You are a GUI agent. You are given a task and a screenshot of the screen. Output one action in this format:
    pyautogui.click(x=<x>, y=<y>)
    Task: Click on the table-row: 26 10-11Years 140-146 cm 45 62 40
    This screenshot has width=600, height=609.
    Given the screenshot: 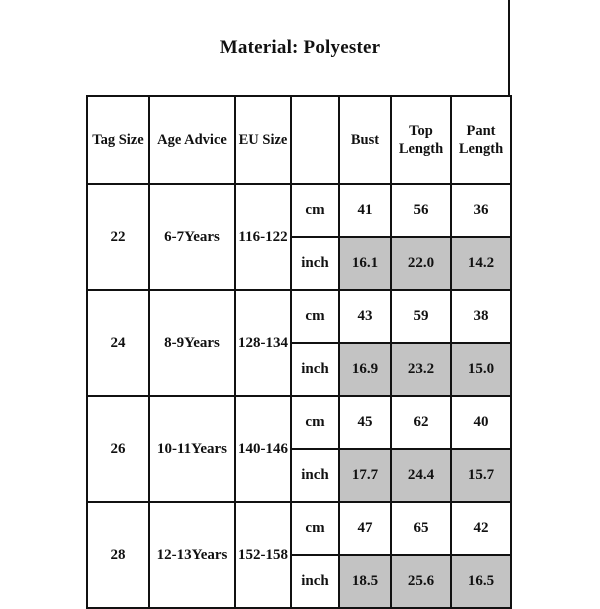 What is the action you would take?
    pyautogui.click(x=299, y=449)
    